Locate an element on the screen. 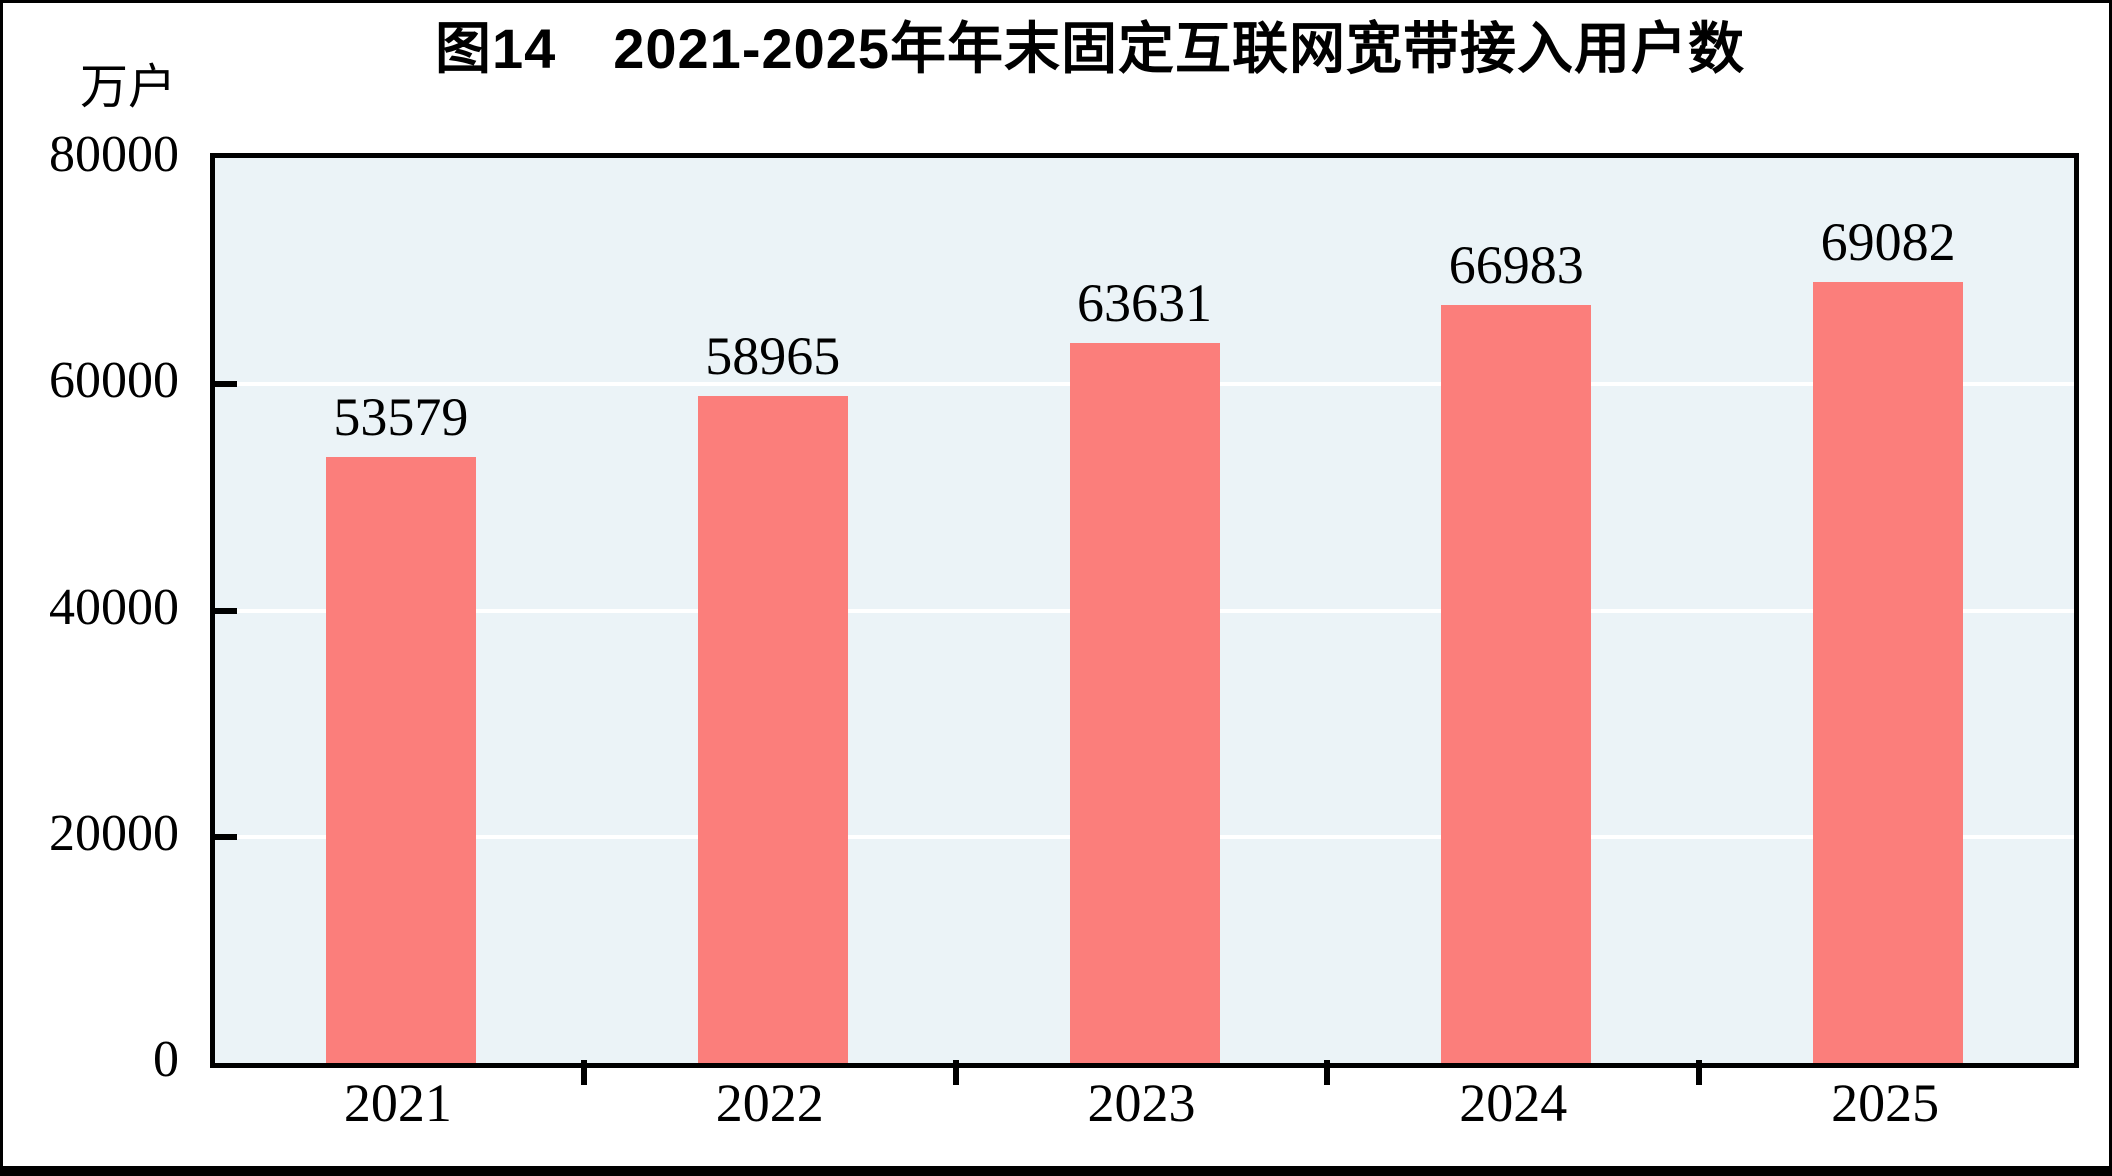 The image size is (2112, 1176). bar-2024 is located at coordinates (1516, 684).